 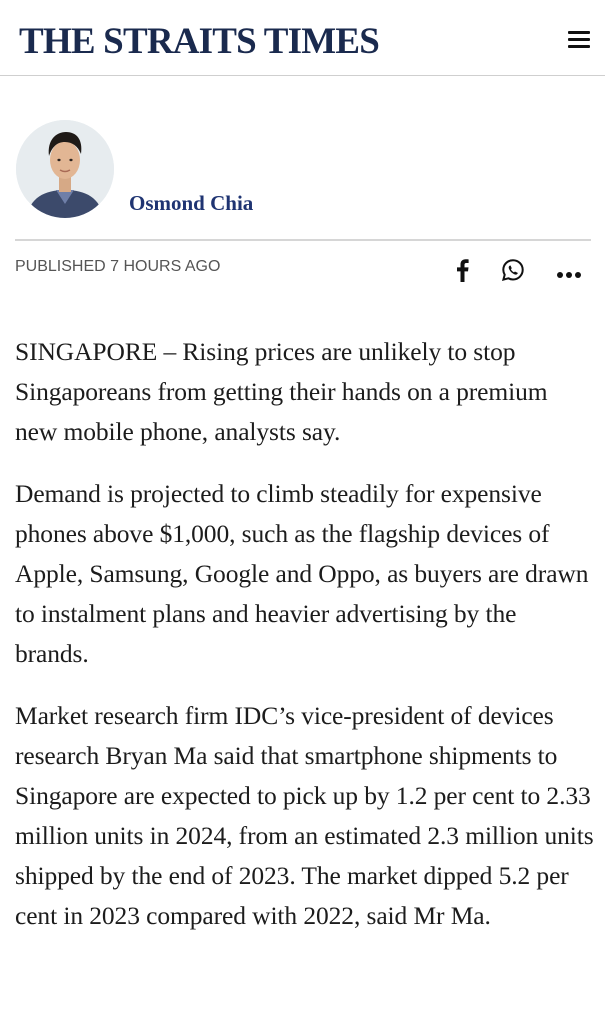 What do you see at coordinates (513, 270) in the screenshot?
I see `whatsapp-icon` at bounding box center [513, 270].